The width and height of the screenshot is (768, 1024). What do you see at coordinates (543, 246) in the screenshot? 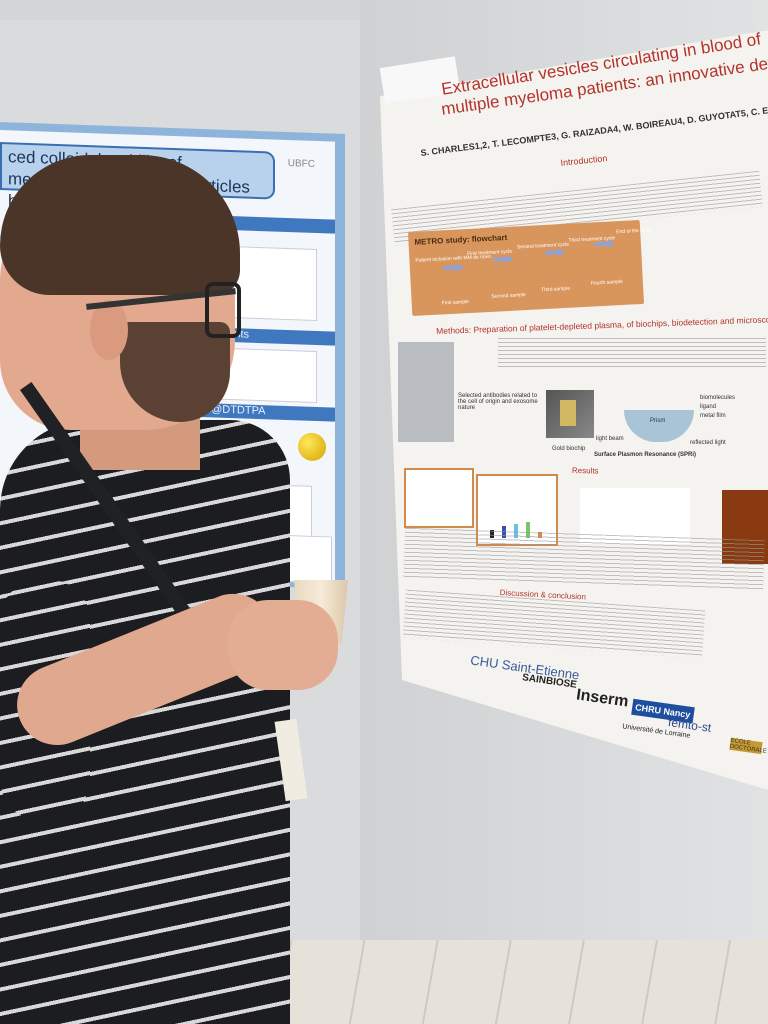
I see `flow-step: Second treatment cycle` at bounding box center [543, 246].